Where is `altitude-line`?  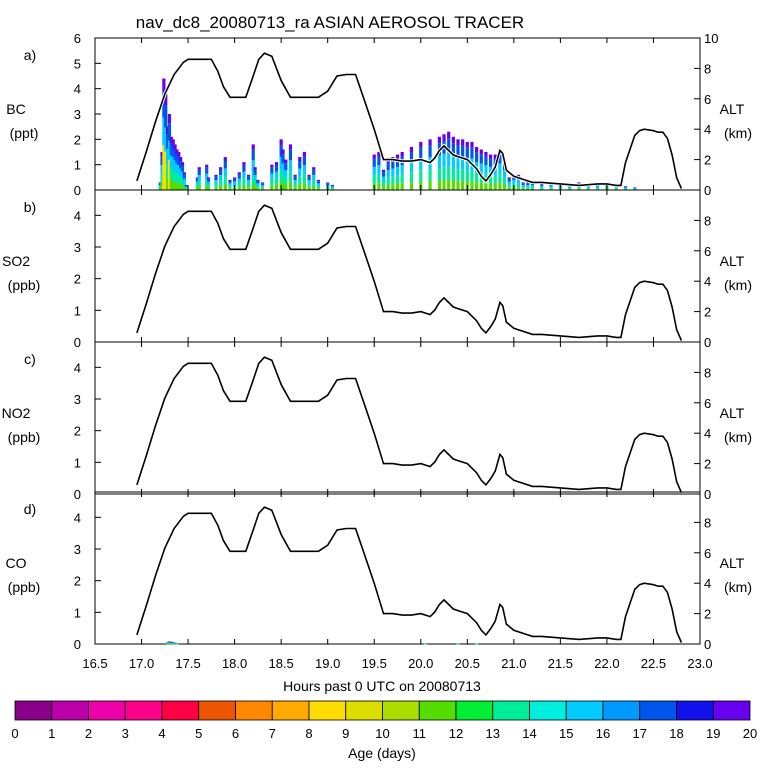
altitude-line is located at coordinates (409, 424).